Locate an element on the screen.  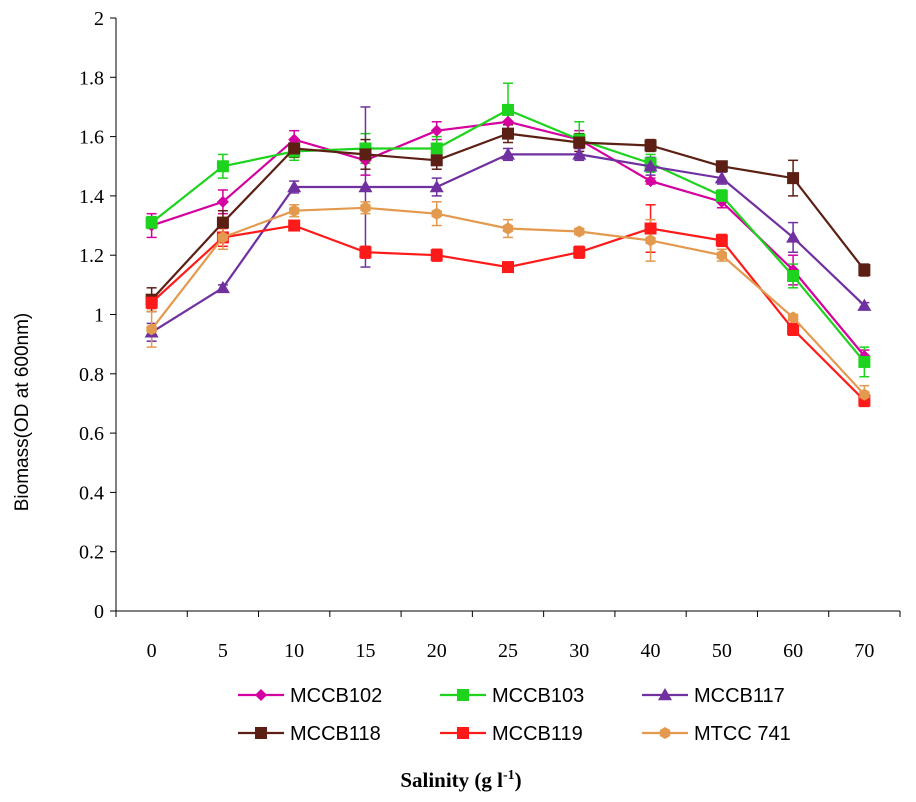
x-tick-label: 25 is located at coordinates (508, 651).